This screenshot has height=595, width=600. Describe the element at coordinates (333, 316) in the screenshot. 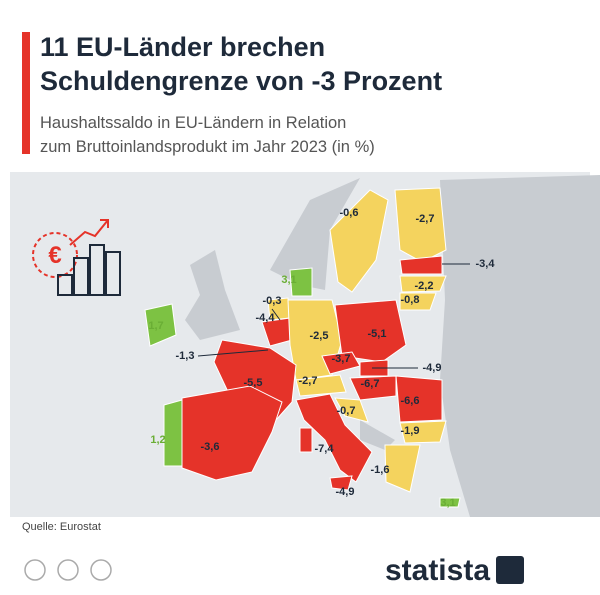

I see `leader-lines` at that location.